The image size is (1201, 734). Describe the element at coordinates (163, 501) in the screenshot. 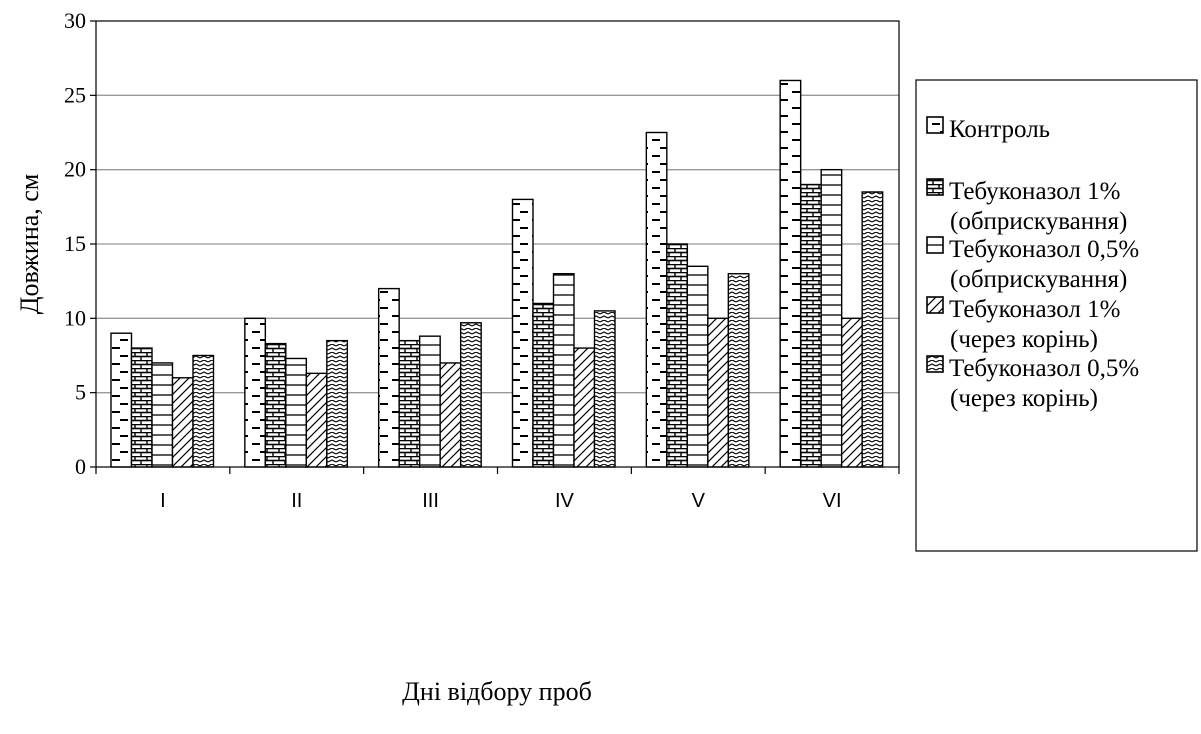

I see `x-tick-label: I` at that location.